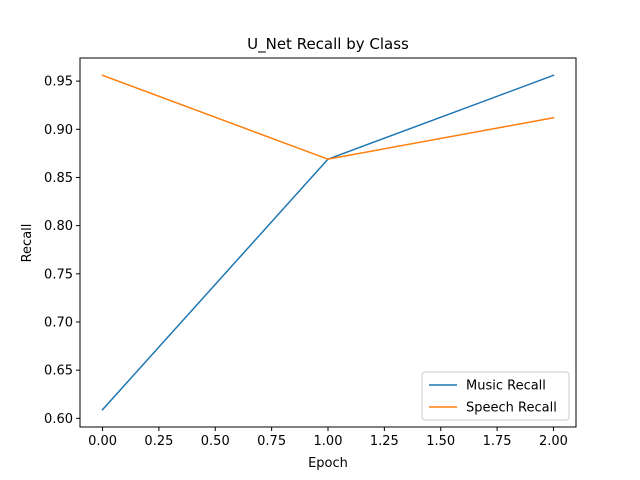  What do you see at coordinates (215, 441) in the screenshot?
I see `x-tick-label: 0.50` at bounding box center [215, 441].